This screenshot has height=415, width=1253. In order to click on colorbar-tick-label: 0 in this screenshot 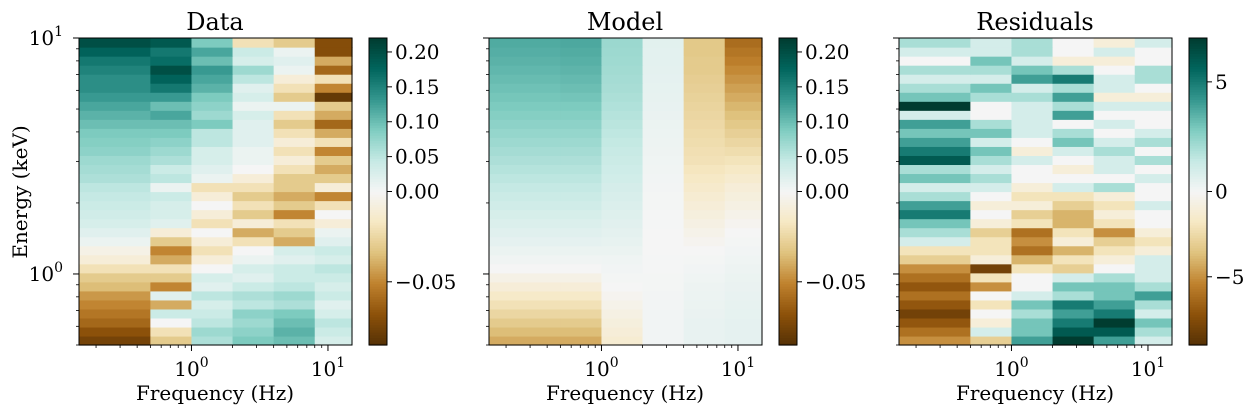, I will do `click(1221, 192)`.